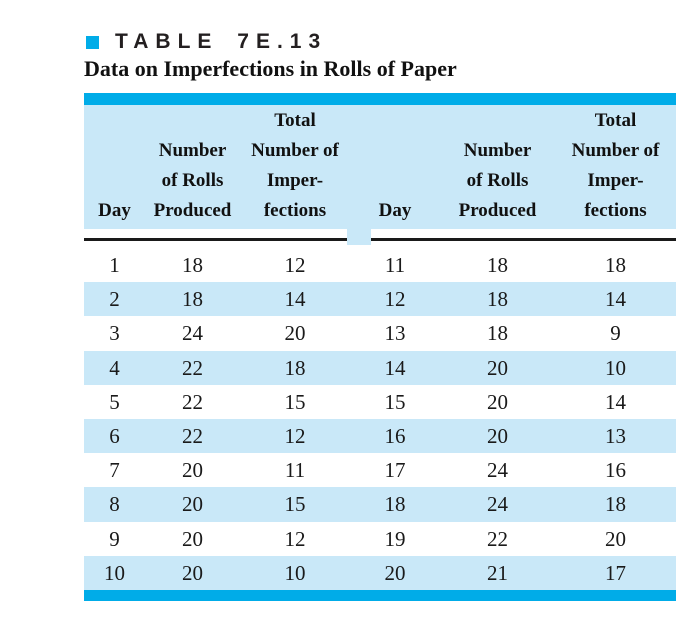 The image size is (688, 618). I want to click on bullet-square-icon, so click(92, 42).